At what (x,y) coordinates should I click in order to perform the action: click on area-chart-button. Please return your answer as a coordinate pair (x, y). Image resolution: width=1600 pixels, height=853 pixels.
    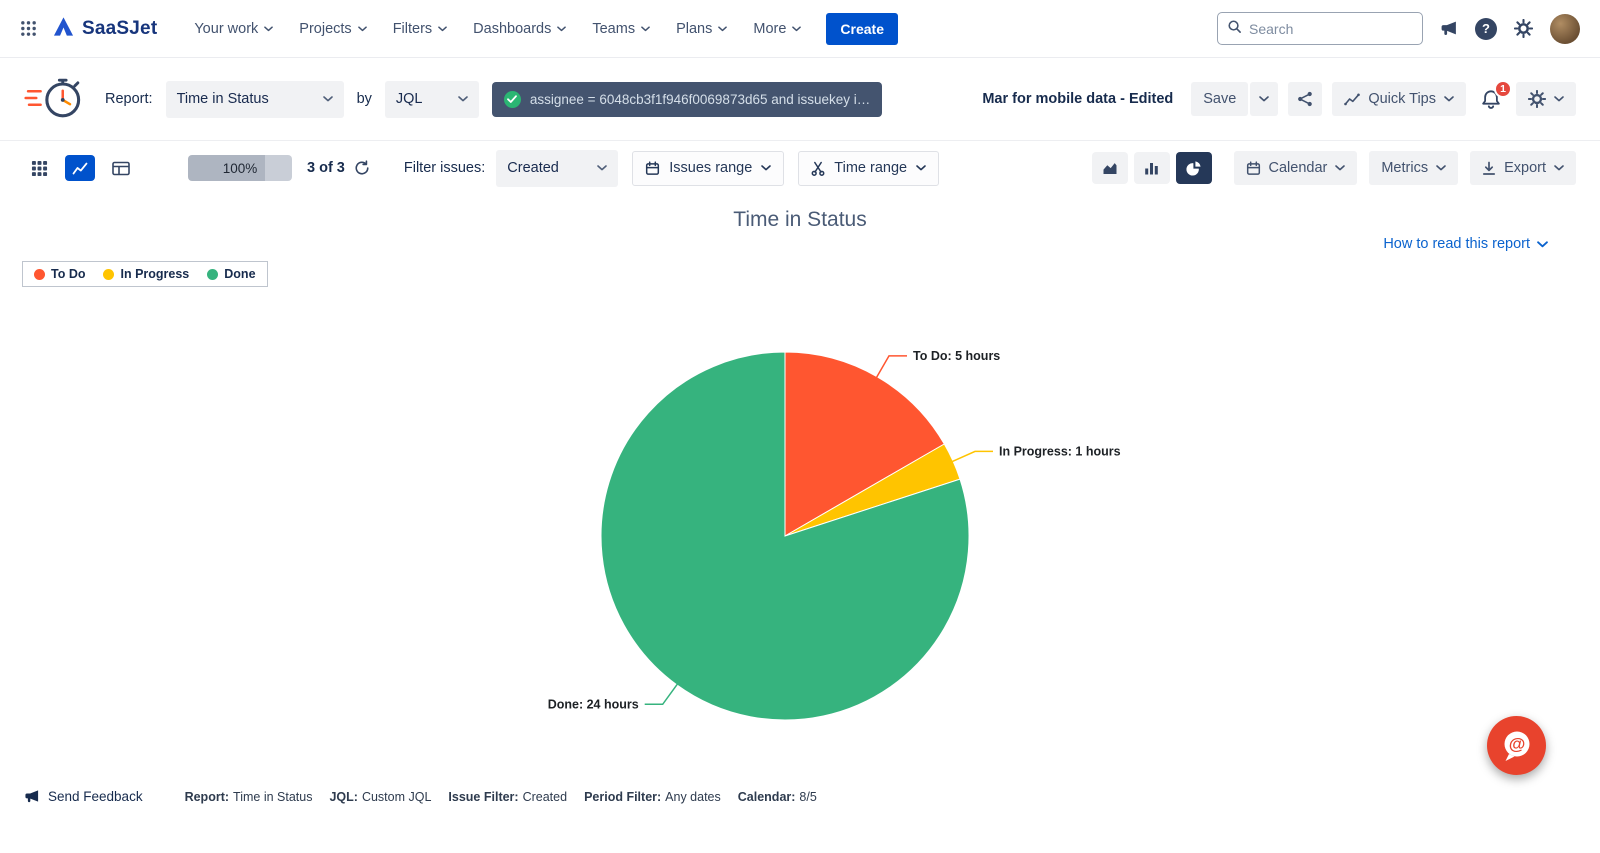
    Looking at the image, I should click on (1109, 168).